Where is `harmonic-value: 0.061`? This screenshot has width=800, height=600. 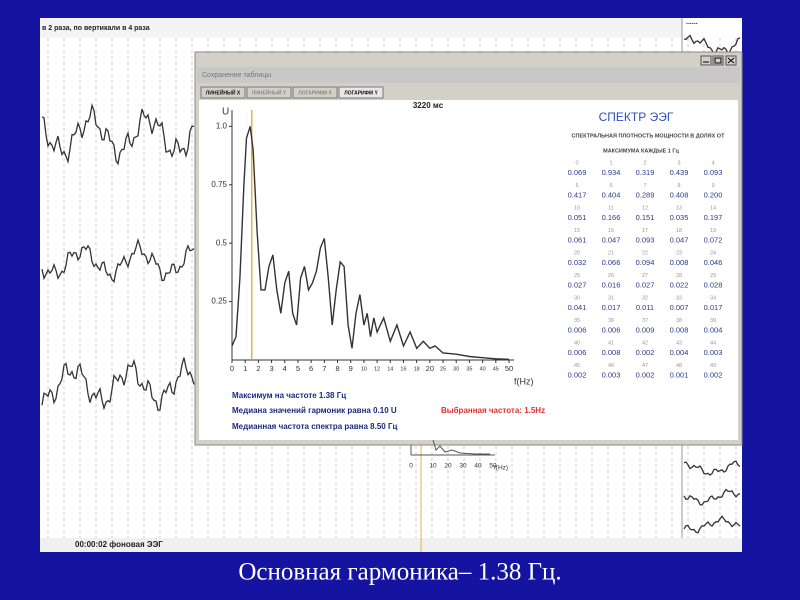 harmonic-value: 0.061 is located at coordinates (577, 239).